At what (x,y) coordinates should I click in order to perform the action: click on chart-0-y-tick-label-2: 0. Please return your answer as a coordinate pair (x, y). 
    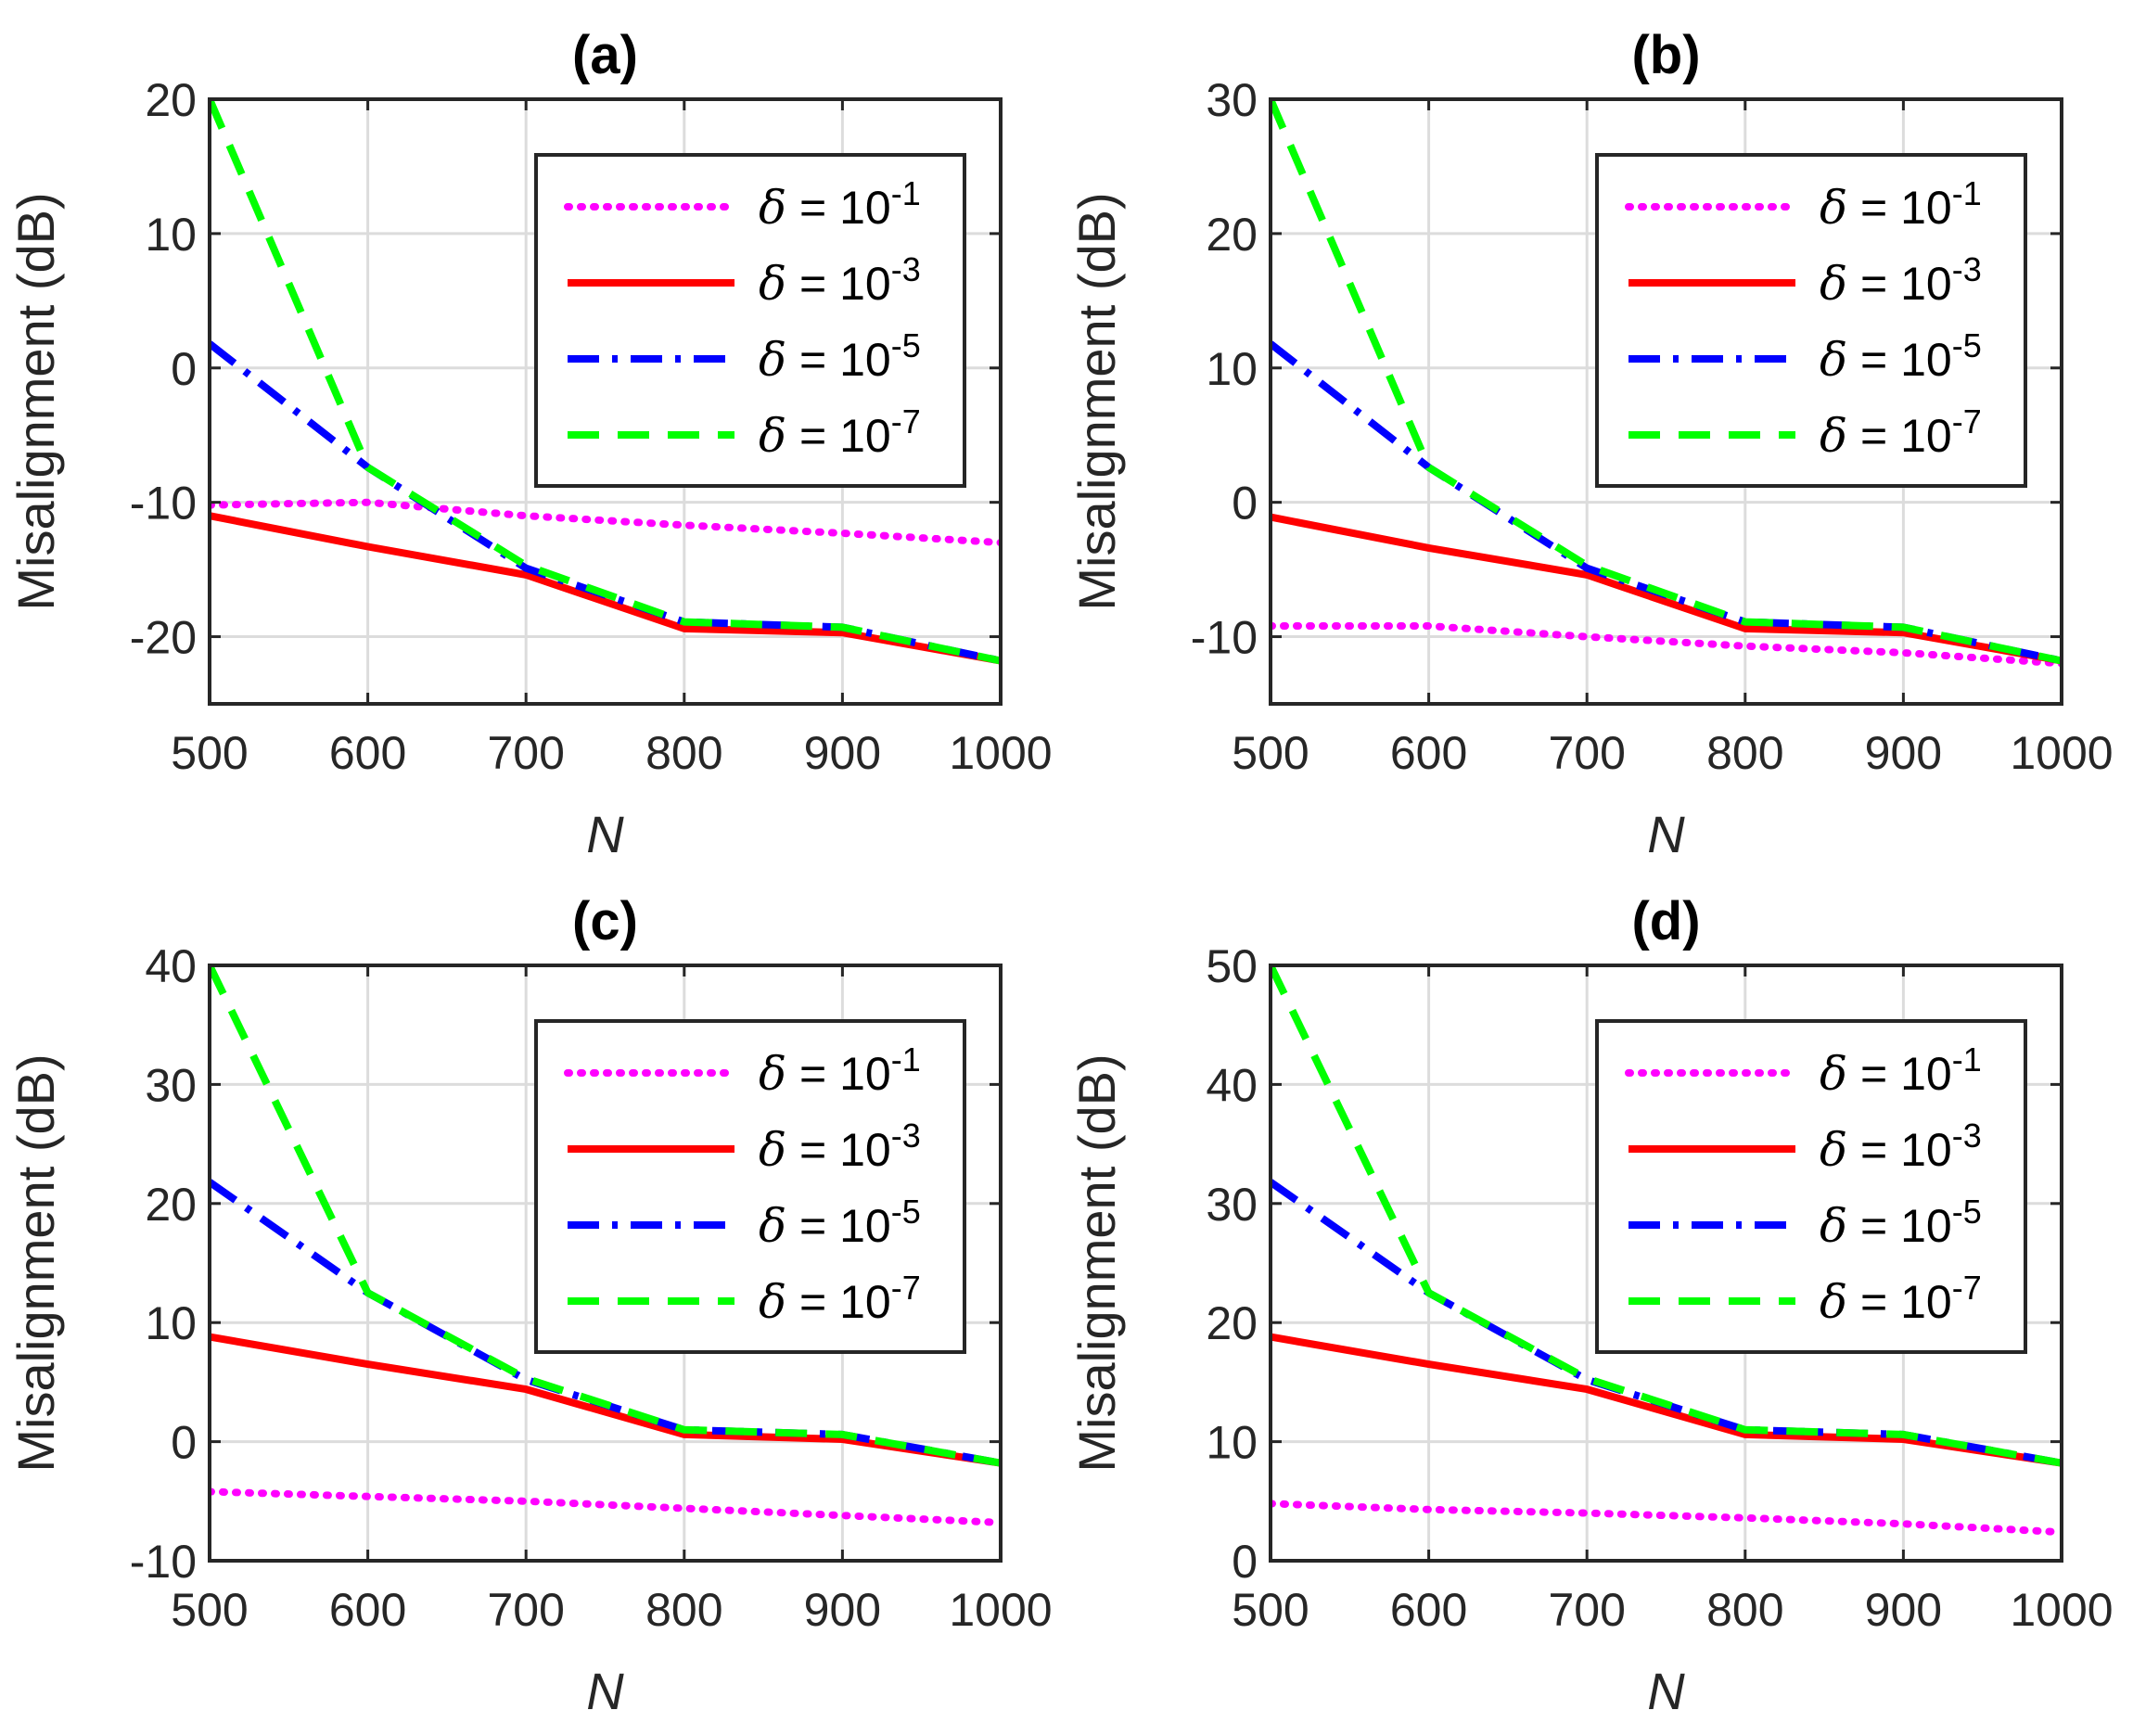
    Looking at the image, I should click on (184, 369).